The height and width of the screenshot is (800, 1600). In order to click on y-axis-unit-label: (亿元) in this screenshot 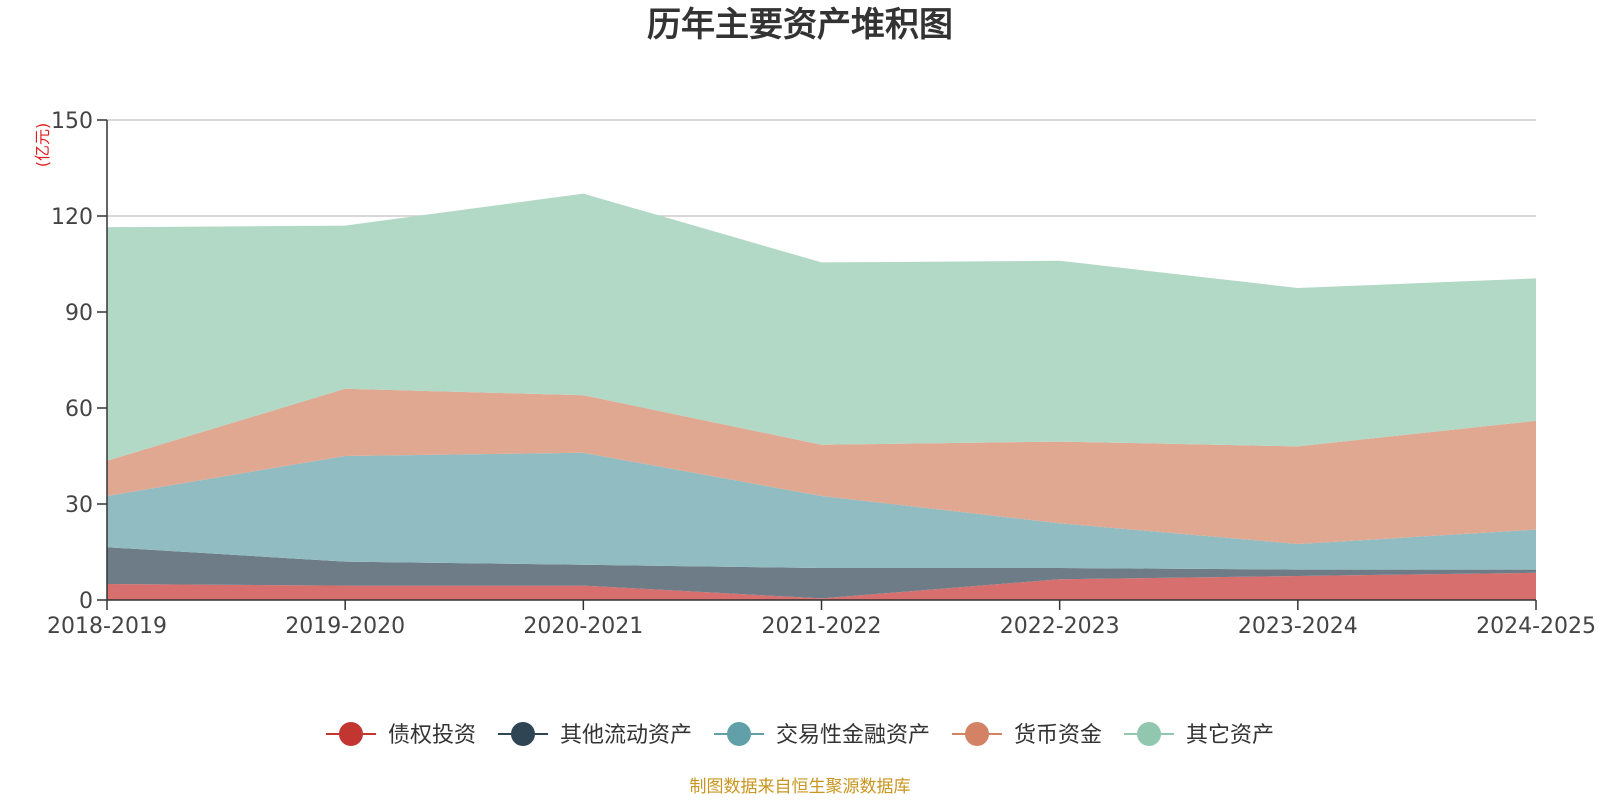, I will do `click(42, 145)`.